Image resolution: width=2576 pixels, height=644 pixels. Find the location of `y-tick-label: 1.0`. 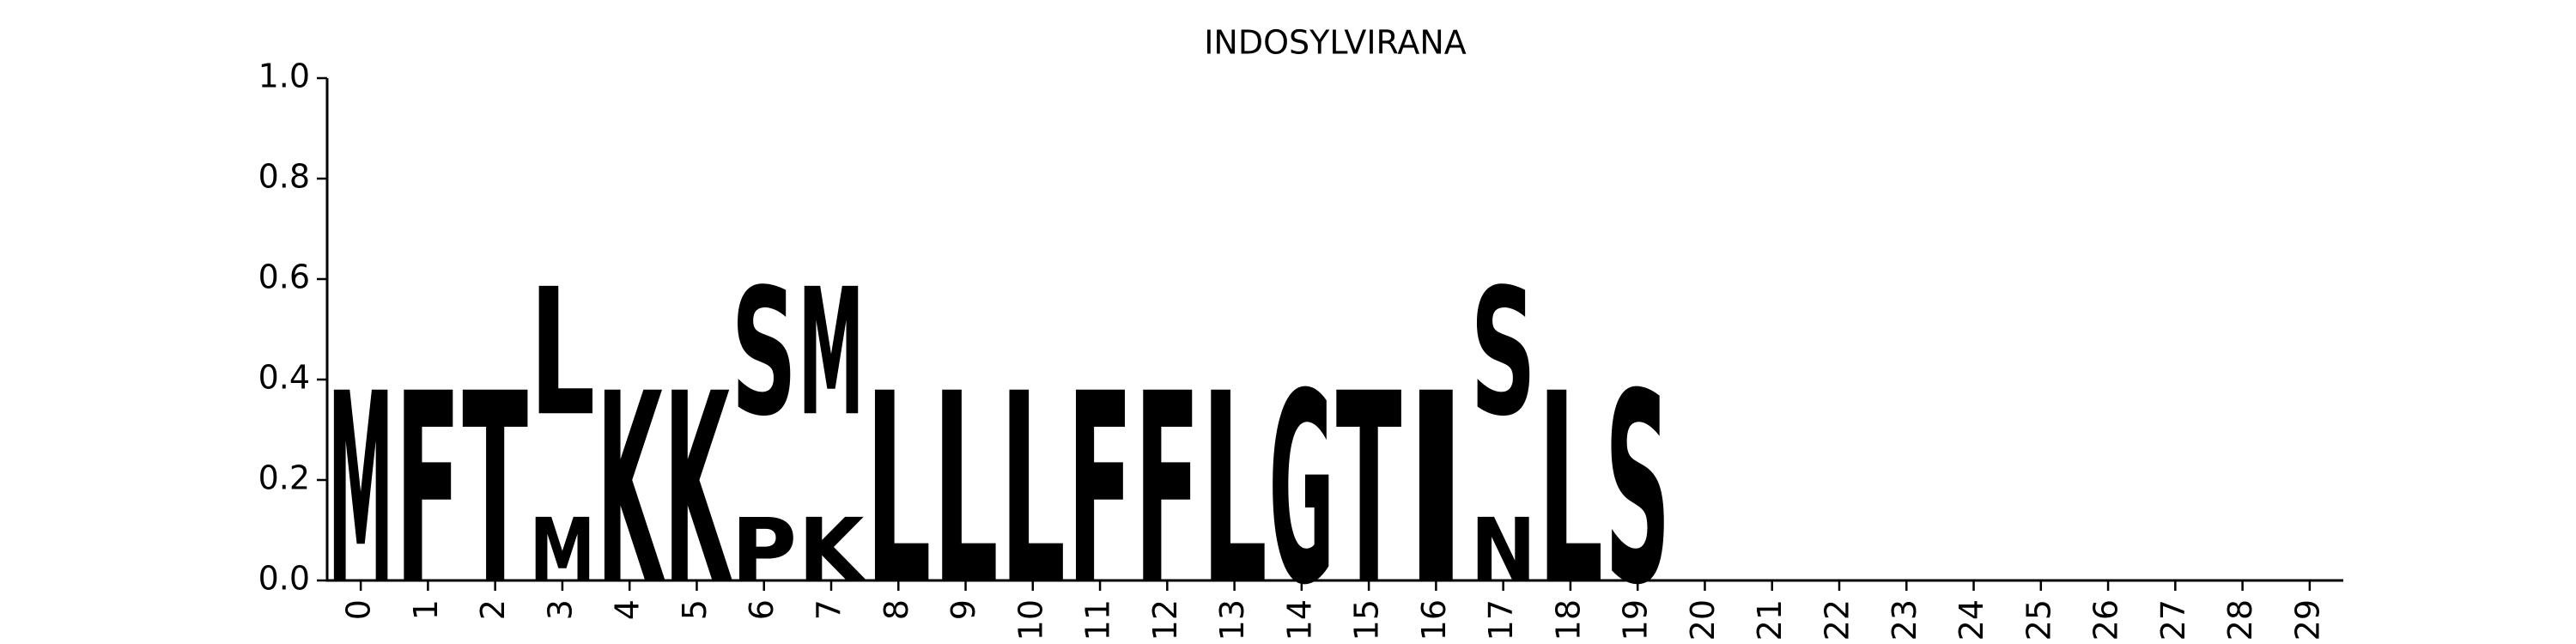

y-tick-label: 1.0 is located at coordinates (284, 77).